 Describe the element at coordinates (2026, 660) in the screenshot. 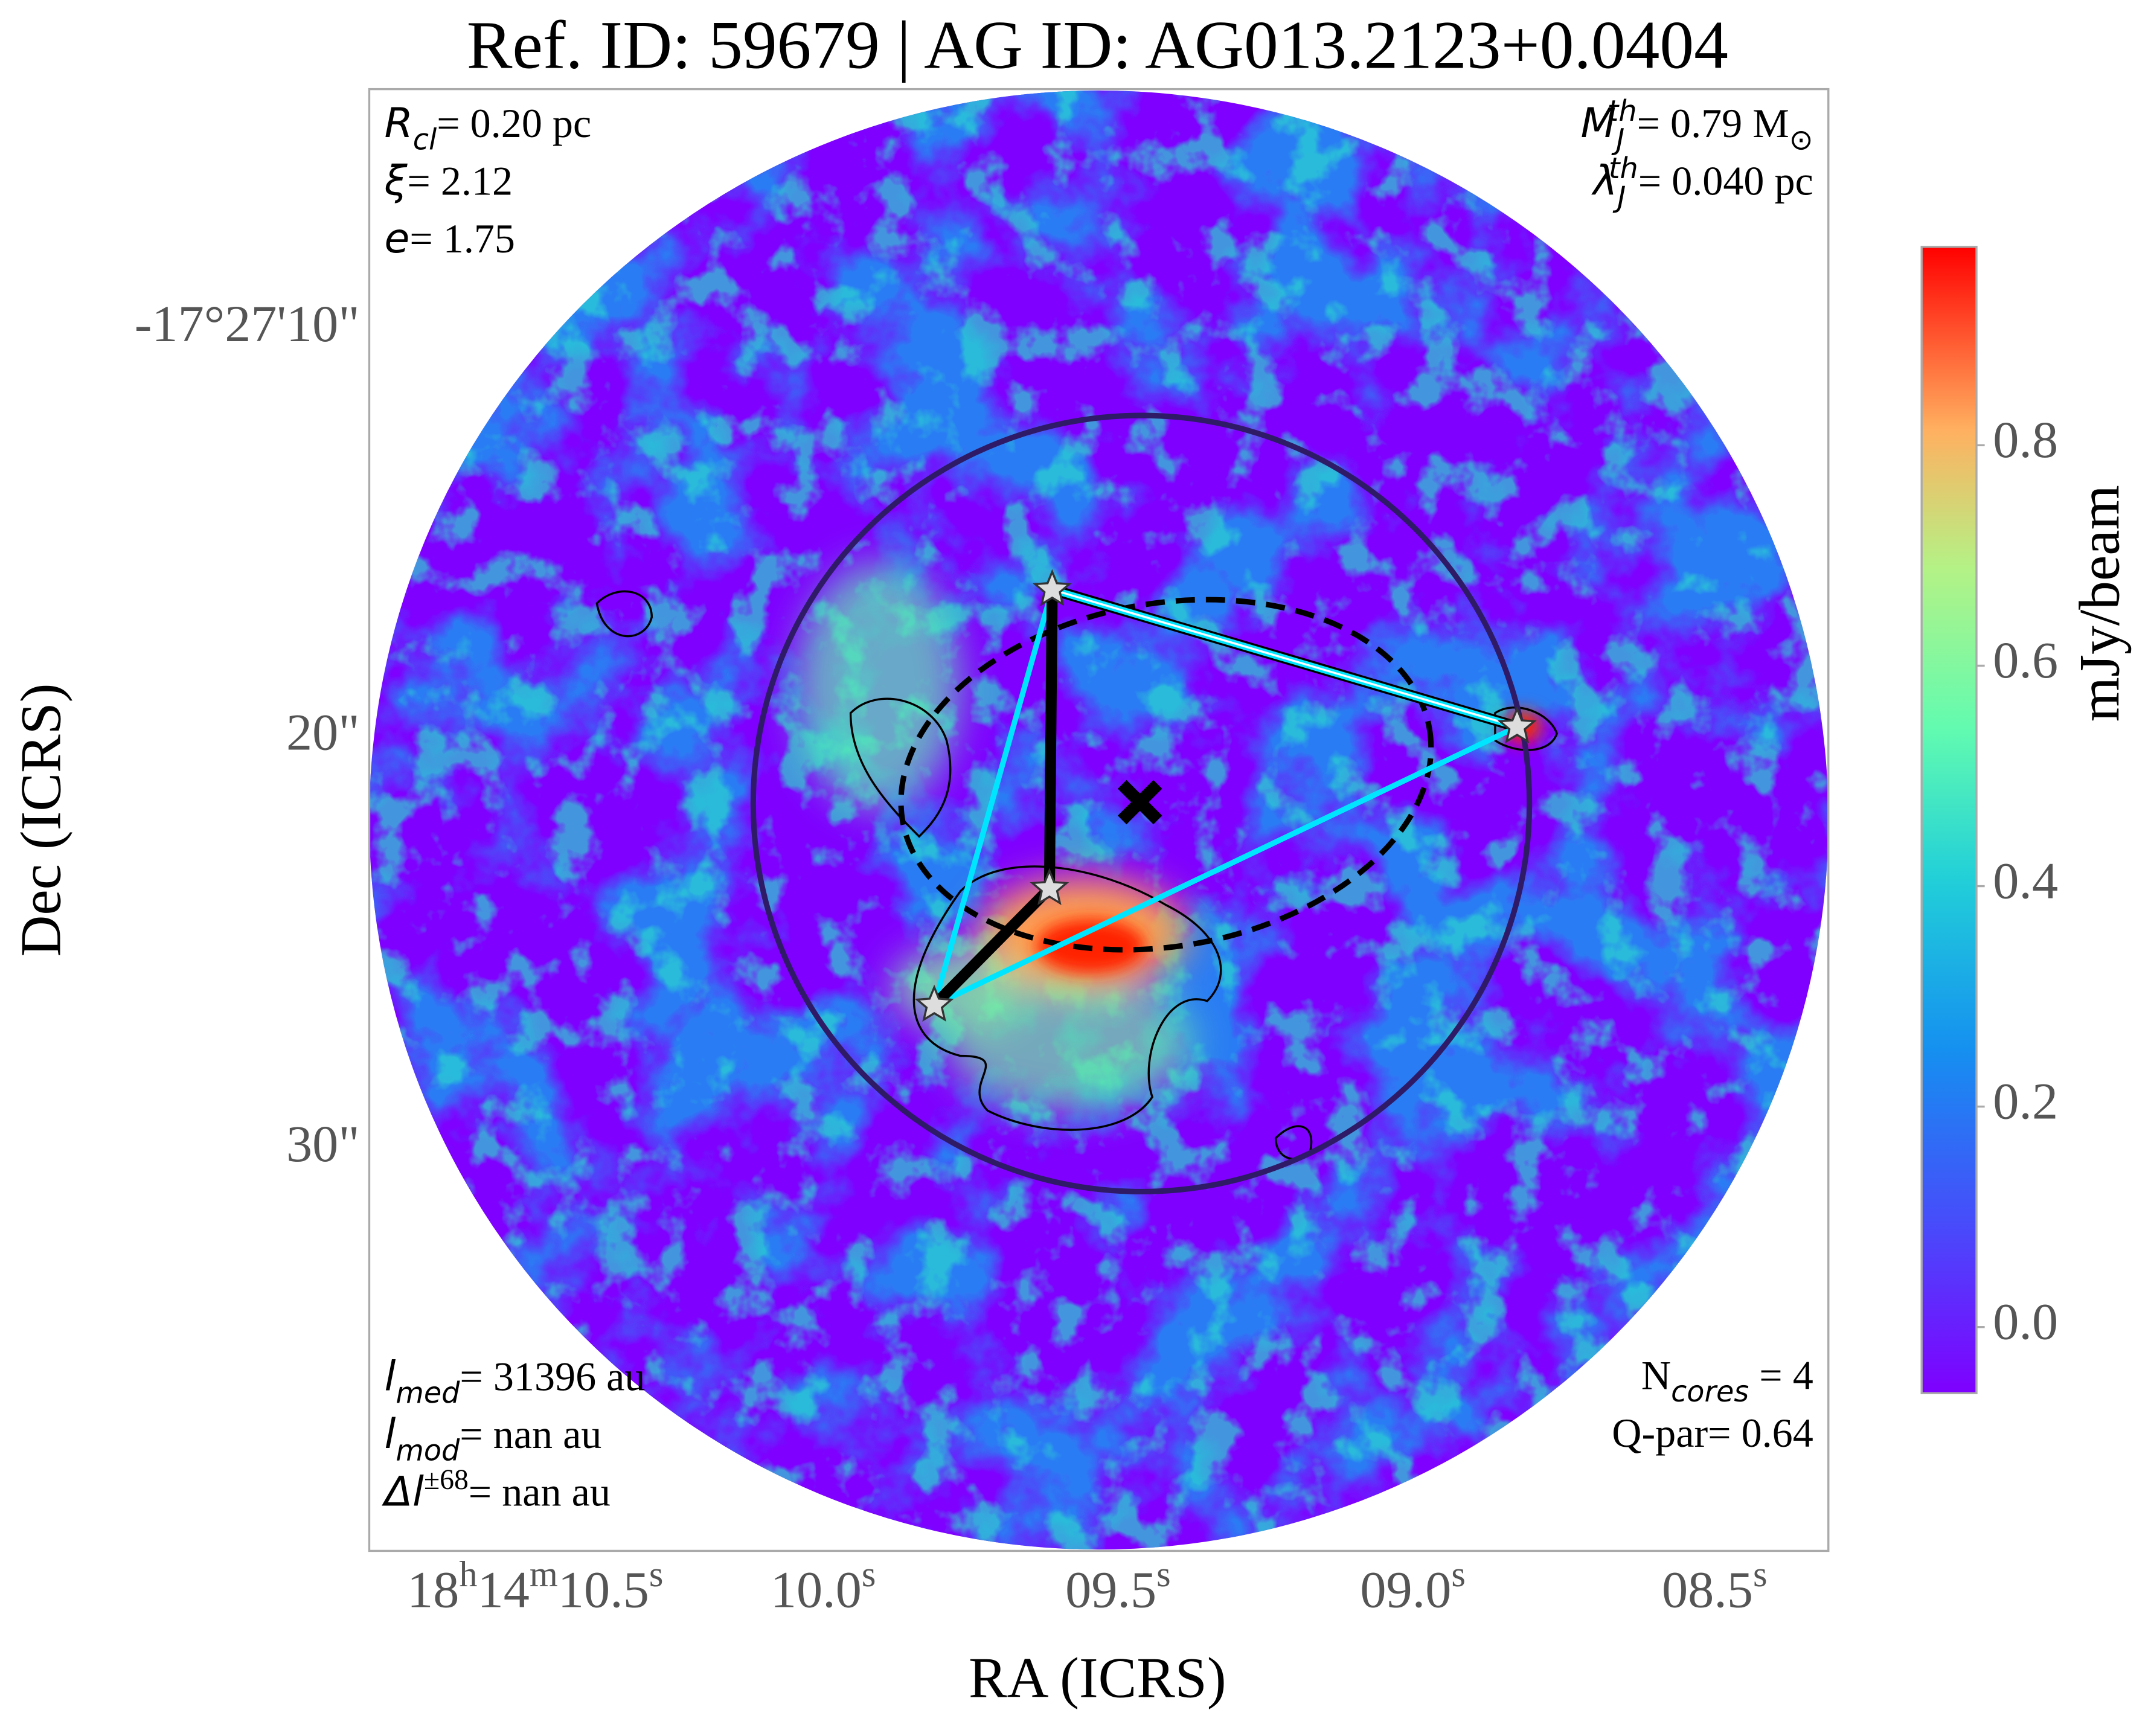

I see `colorbar-tick-label: 0.6` at that location.